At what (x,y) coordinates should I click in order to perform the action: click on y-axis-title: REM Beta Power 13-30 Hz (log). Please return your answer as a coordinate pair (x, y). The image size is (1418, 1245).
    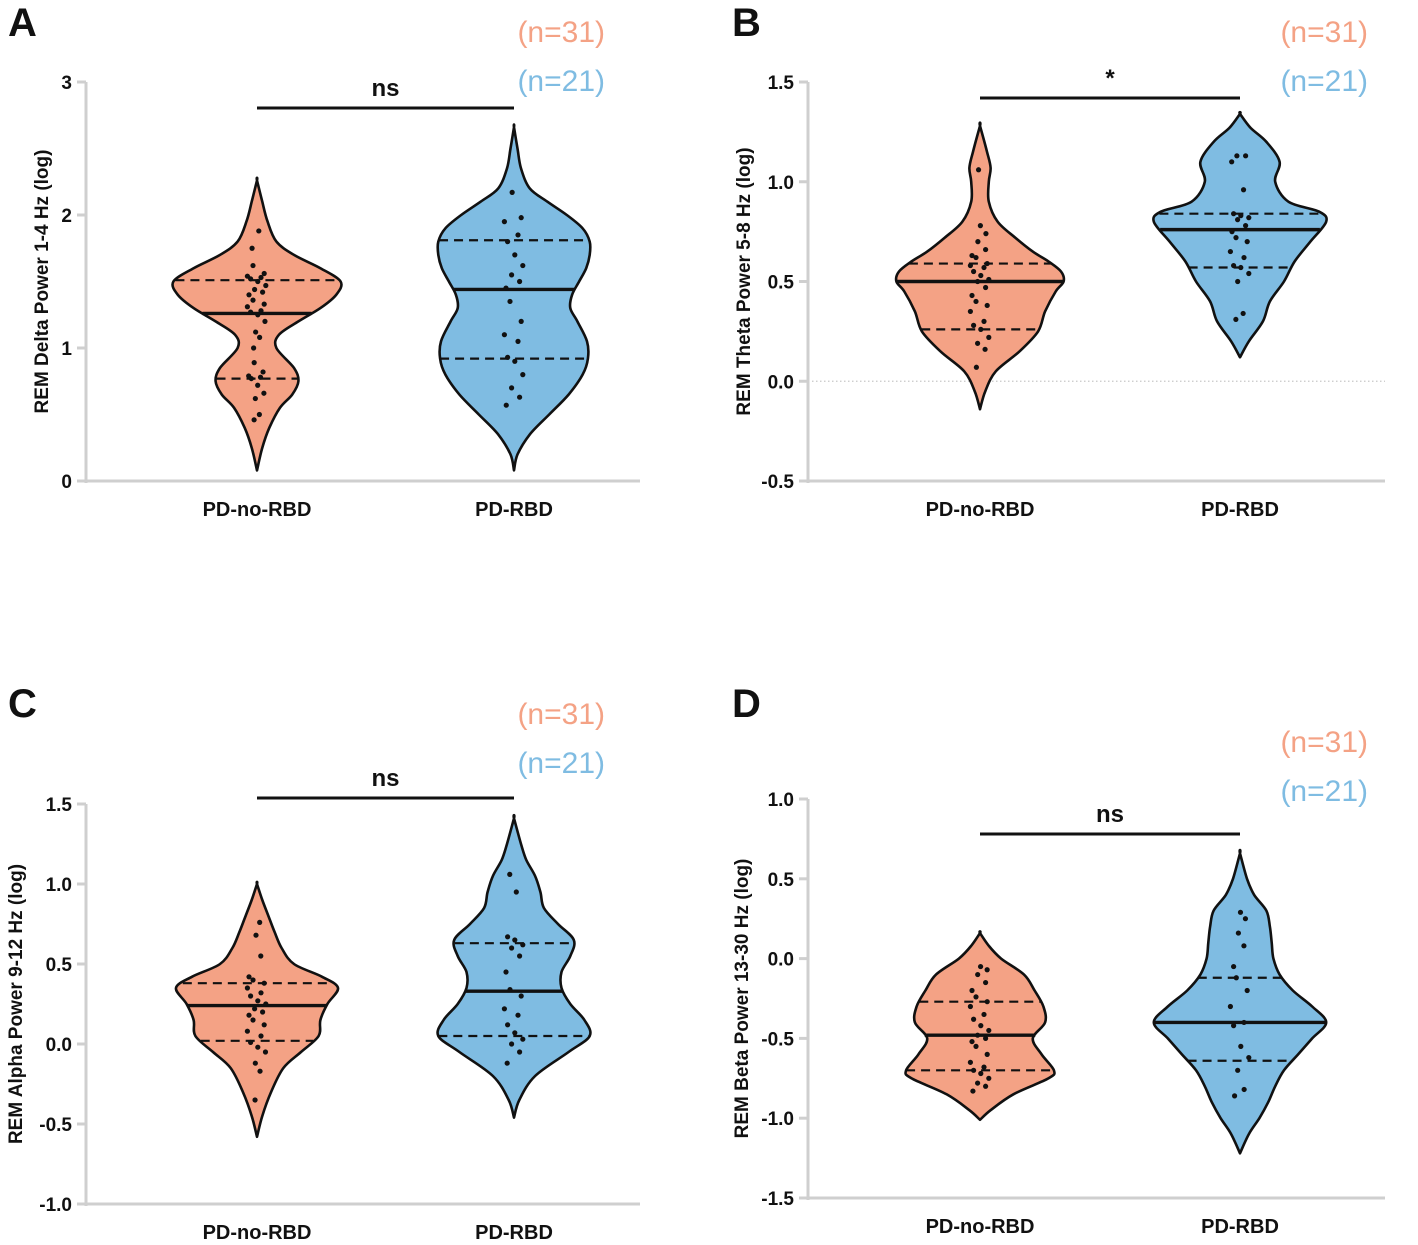
    Looking at the image, I should click on (742, 999).